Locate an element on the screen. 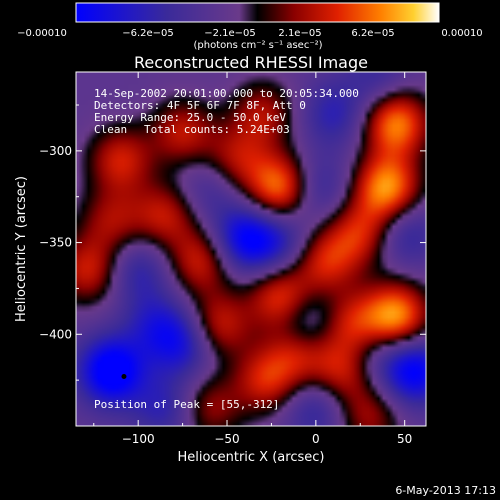 The height and width of the screenshot is (500, 500). colorbar-tick-label: −6.2e−05 is located at coordinates (148, 33).